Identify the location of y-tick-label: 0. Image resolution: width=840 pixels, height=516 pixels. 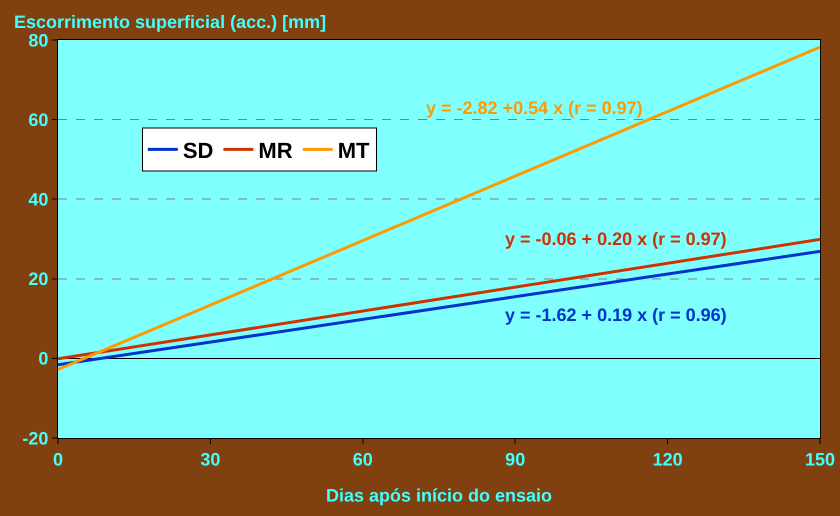
(43, 358).